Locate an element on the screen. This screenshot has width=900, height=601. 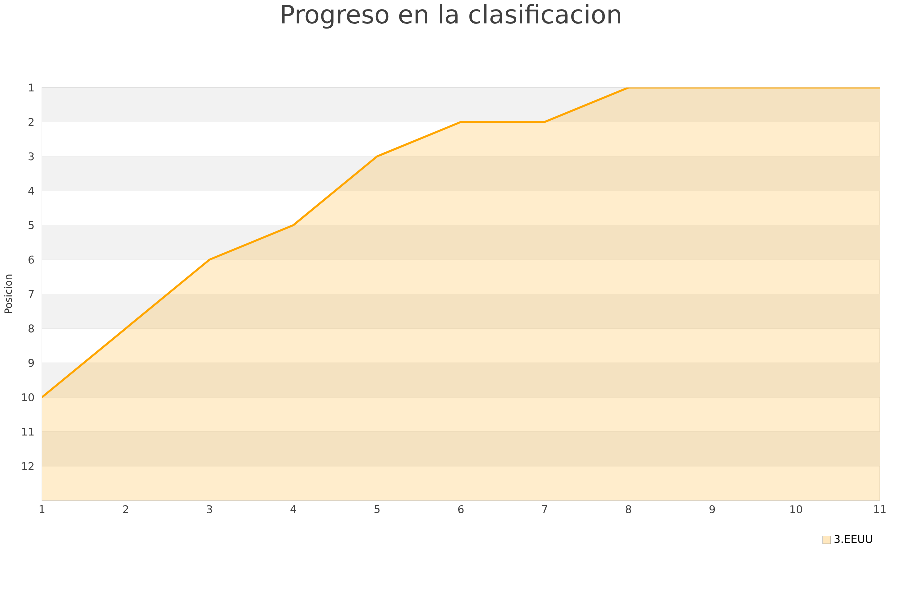
y-tick-label: 2 is located at coordinates (31, 122).